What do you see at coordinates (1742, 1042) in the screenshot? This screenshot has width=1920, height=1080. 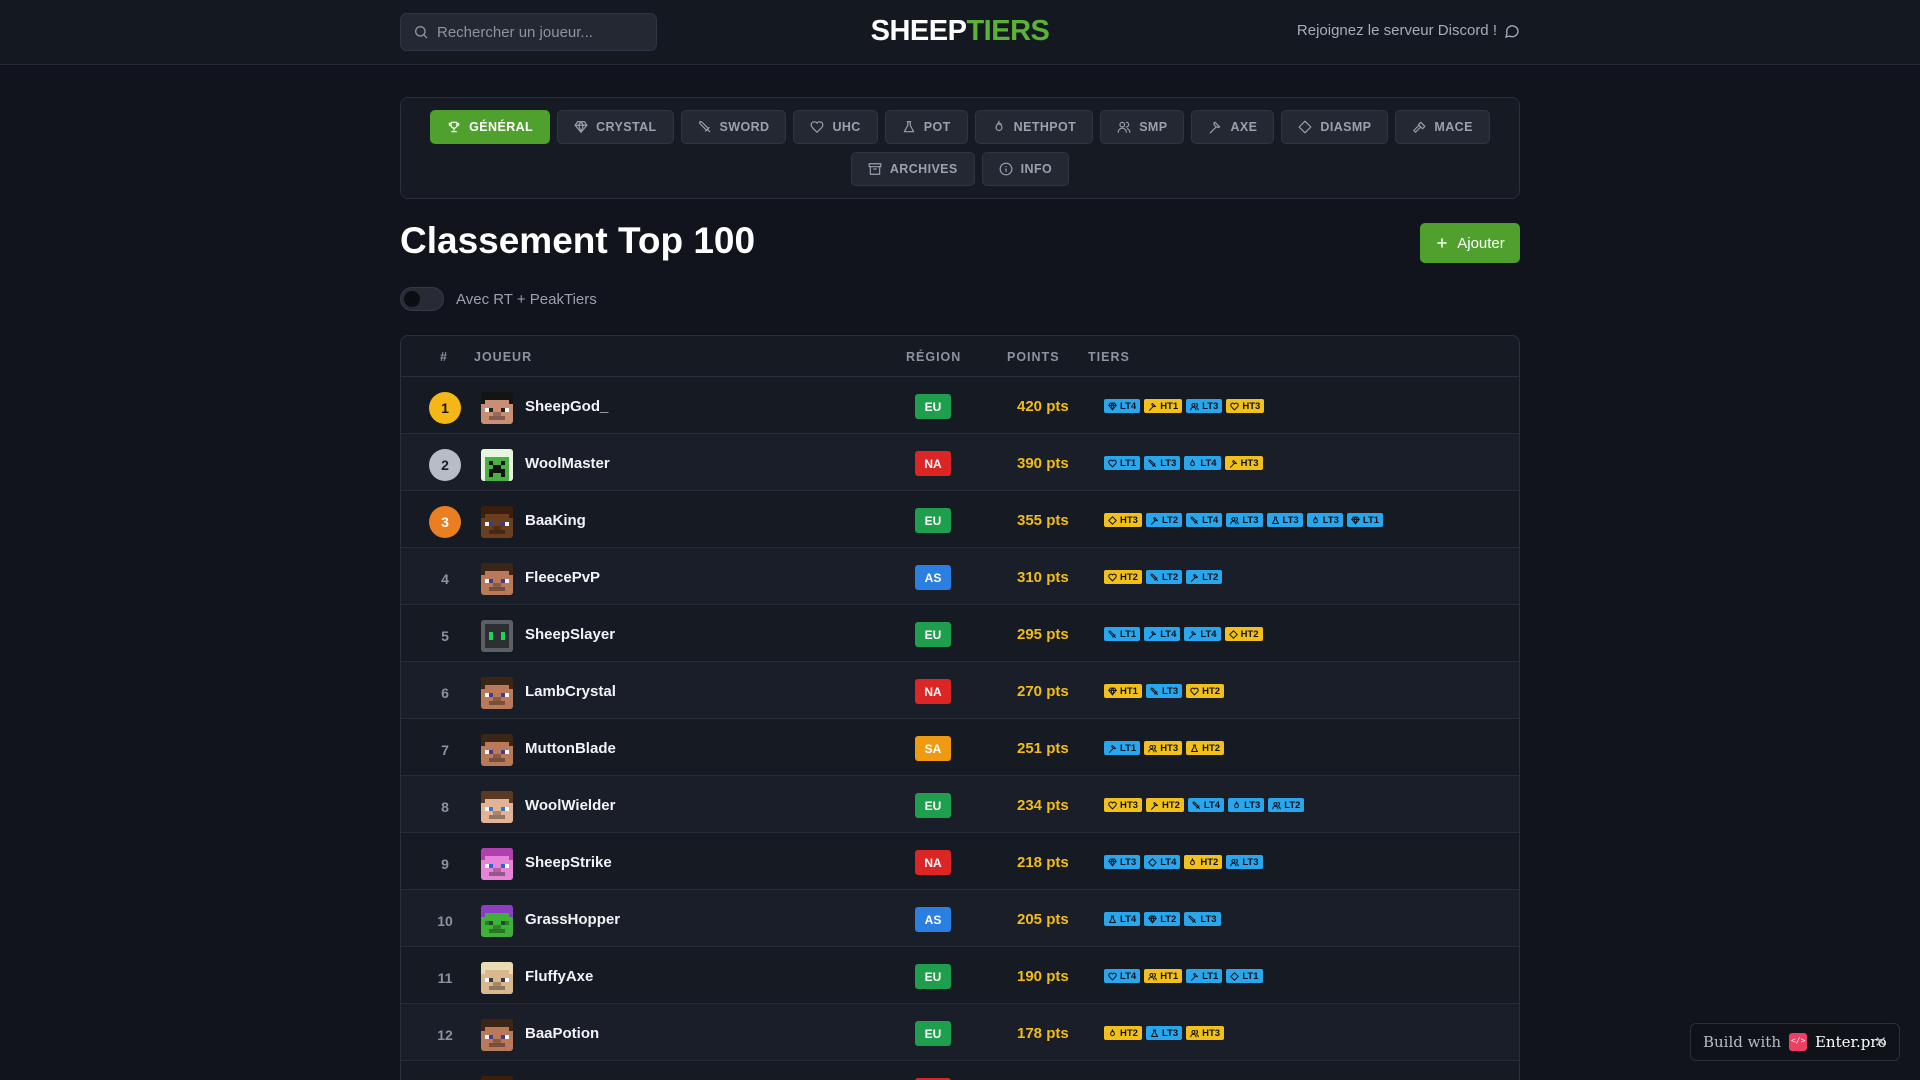 I see `build-text: Build with` at bounding box center [1742, 1042].